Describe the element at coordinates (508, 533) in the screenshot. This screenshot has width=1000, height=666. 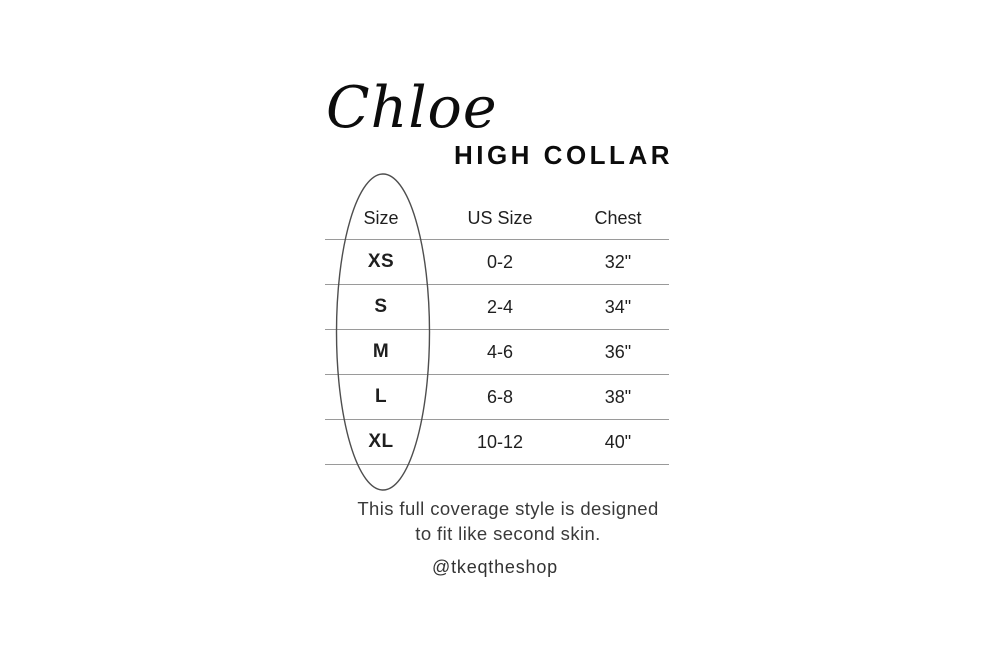
I see `fit-description-line2: to fit like second skin.` at that location.